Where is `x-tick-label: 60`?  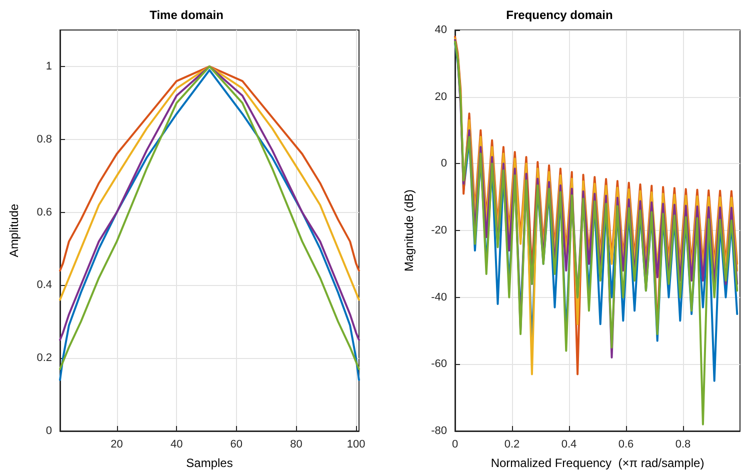
x-tick-label: 60 is located at coordinates (236, 444).